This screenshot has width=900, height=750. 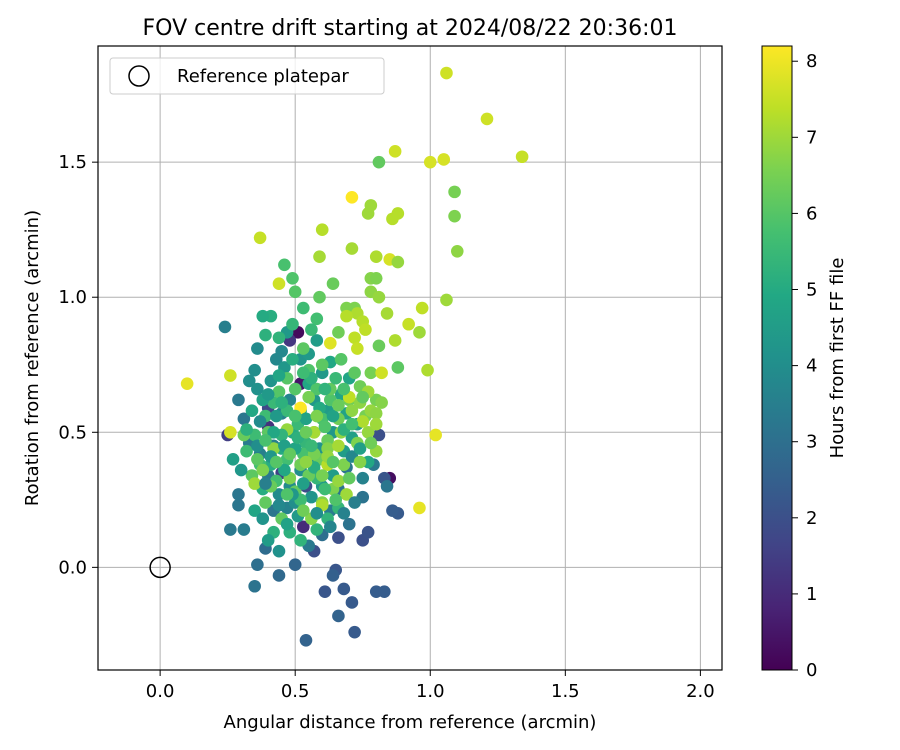 I want to click on colorbar-tick-label: 7, so click(x=811, y=137).